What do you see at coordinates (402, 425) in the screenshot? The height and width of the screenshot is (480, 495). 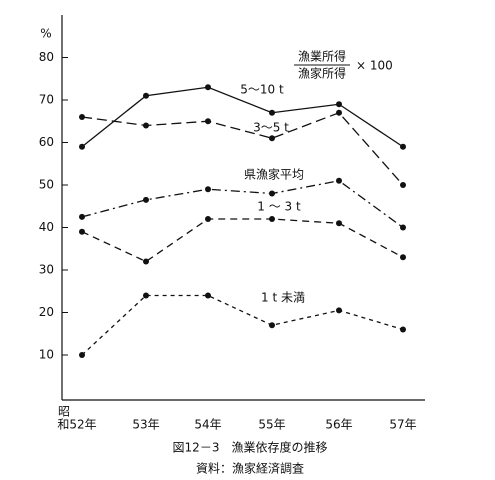 I see `x-tick-label: 57年` at bounding box center [402, 425].